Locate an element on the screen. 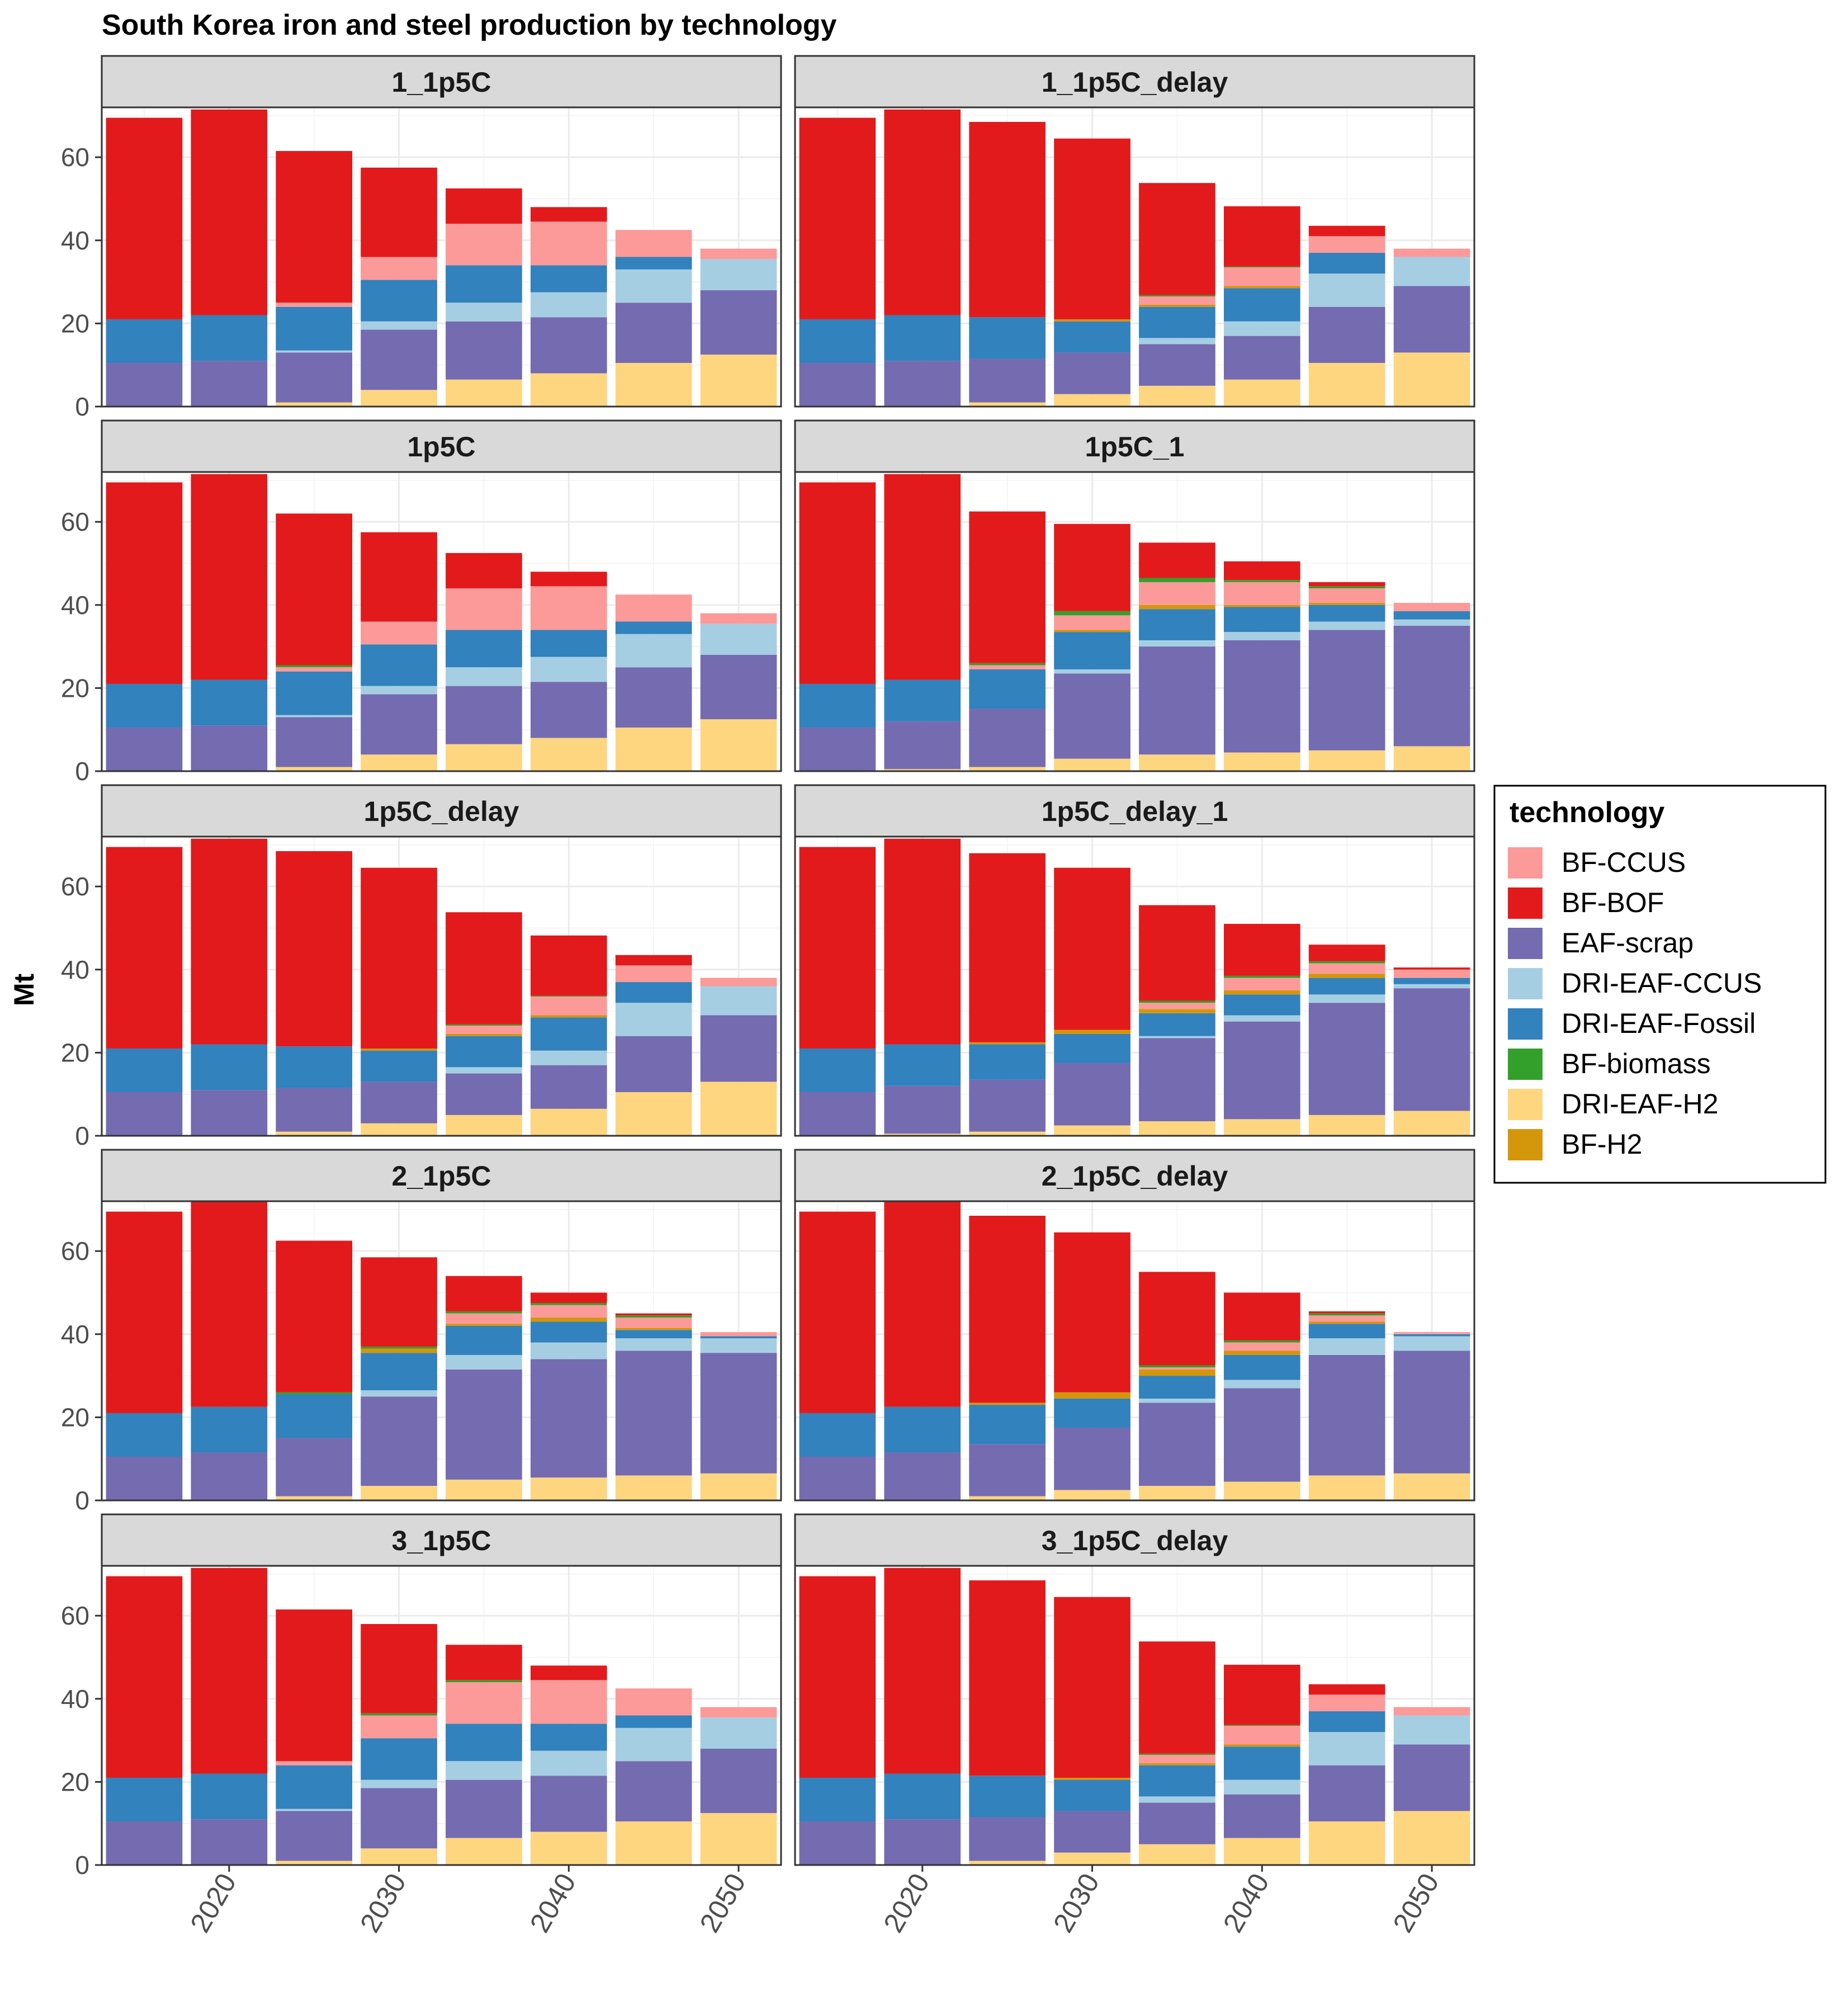 The image size is (1845, 2016). bar-segment-eaf-scrap-2025 is located at coordinates (1007, 1470).